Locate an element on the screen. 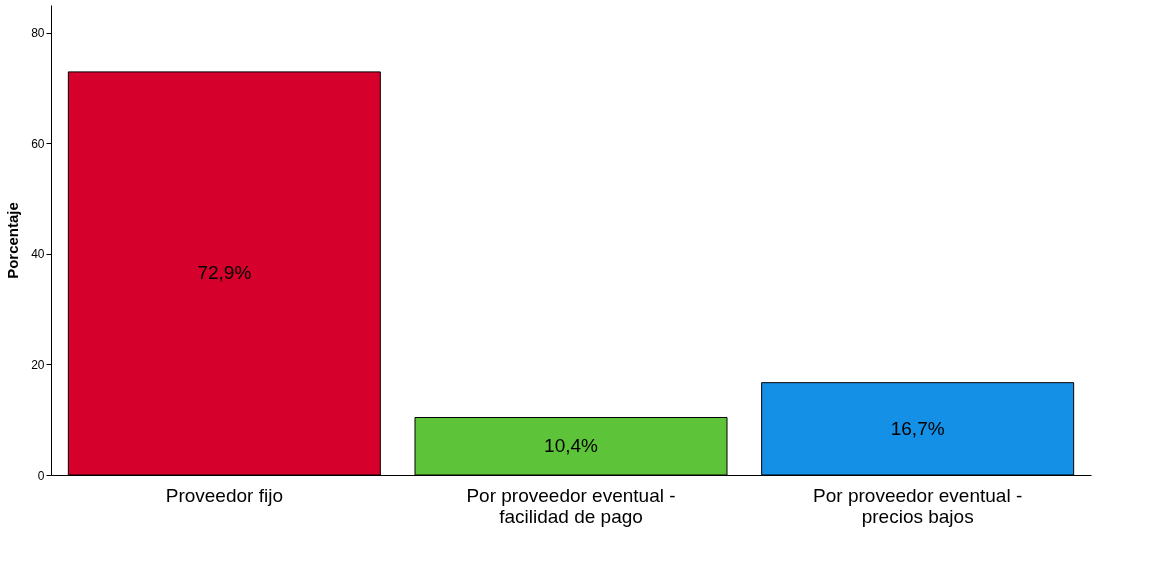 This screenshot has height=575, width=1153. x-tick-label: Proveedor fijo is located at coordinates (224, 495).